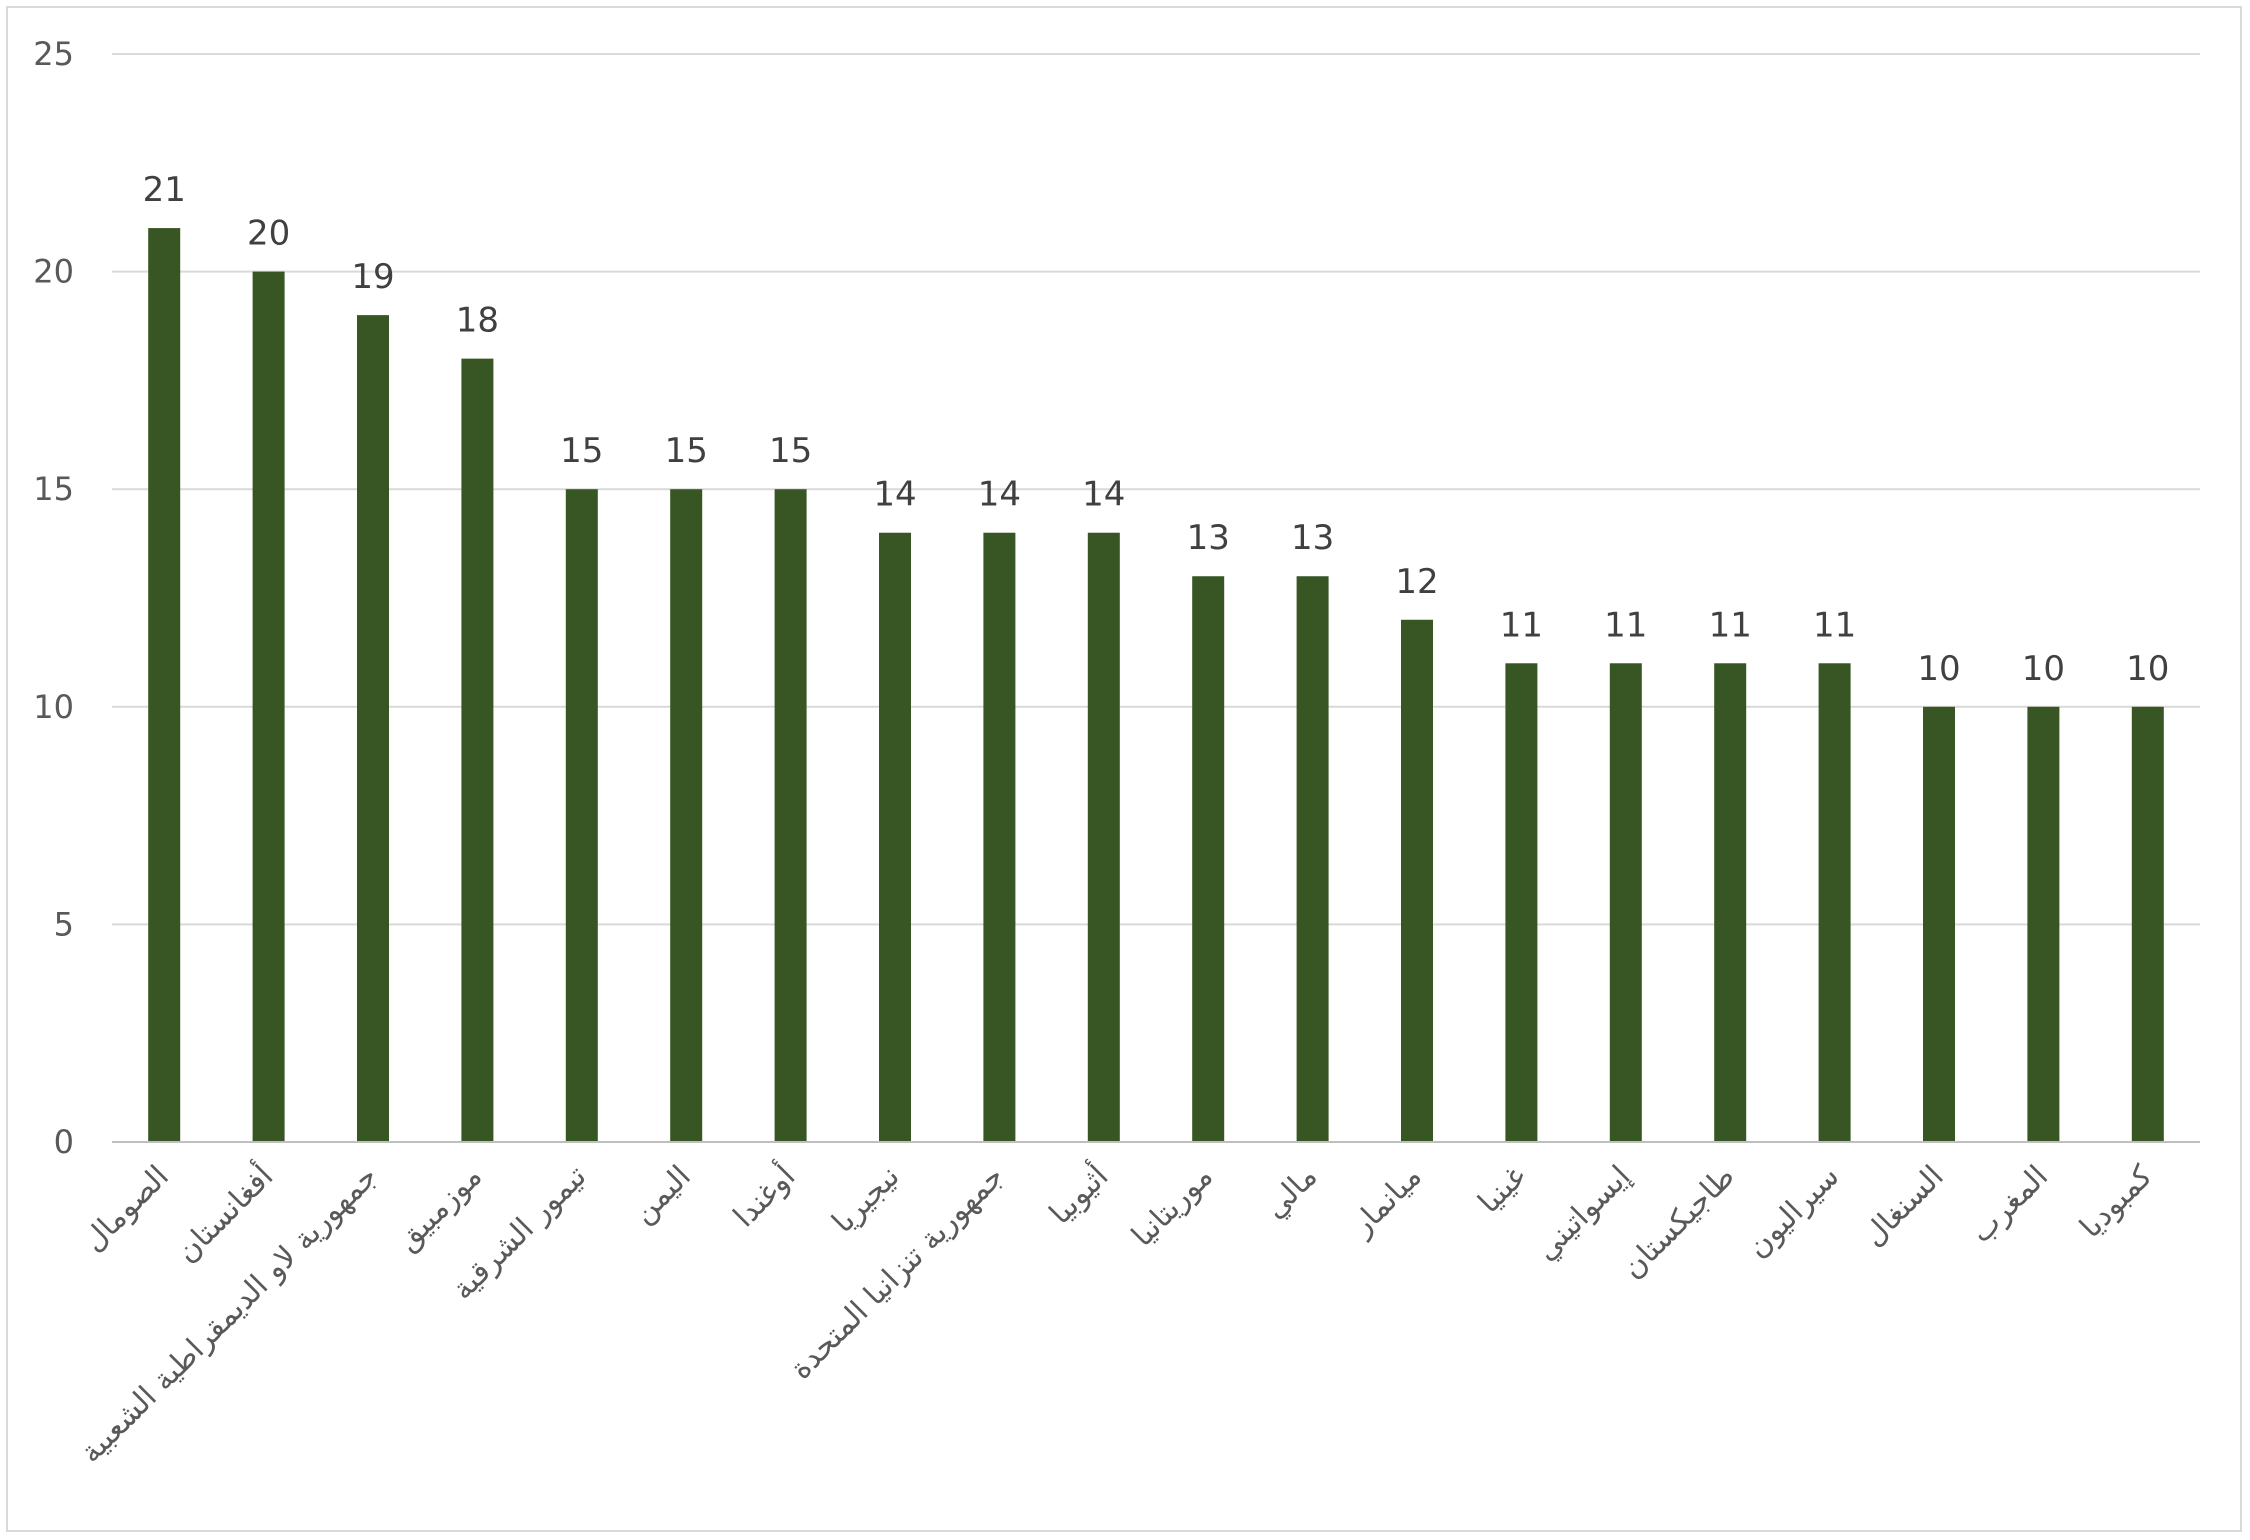  I want to click on y-tick-label: 0, so click(64, 1142).